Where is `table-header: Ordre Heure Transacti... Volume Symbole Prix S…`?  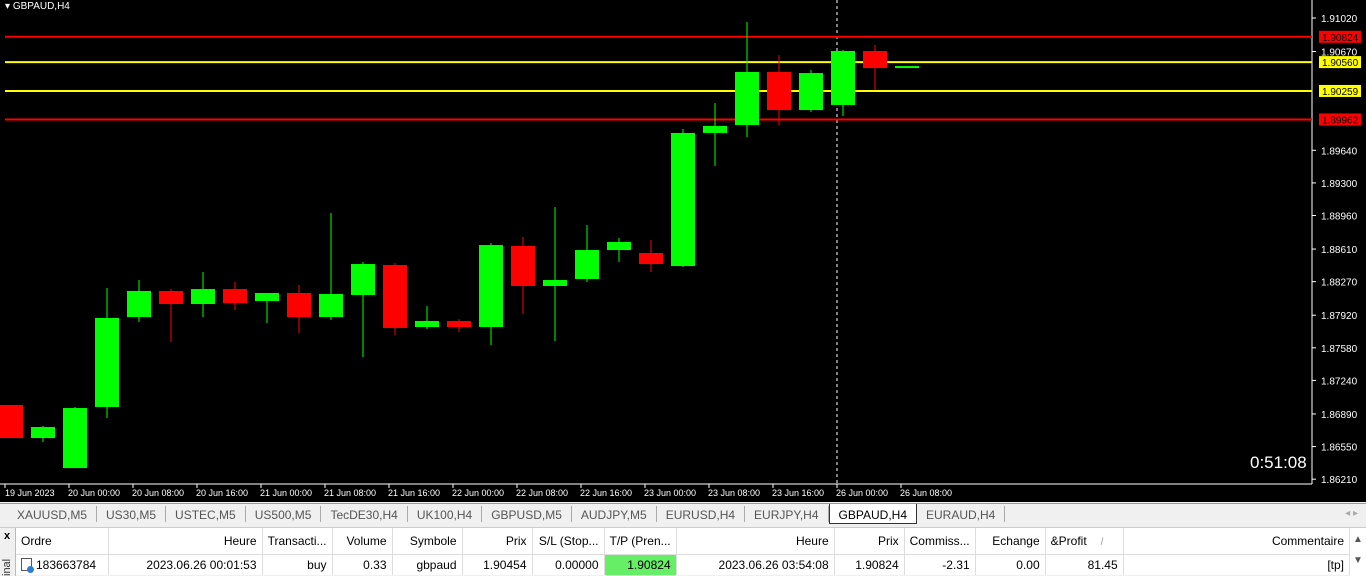 table-header: Ordre Heure Transacti... Volume Symbole Prix S… is located at coordinates (683, 541).